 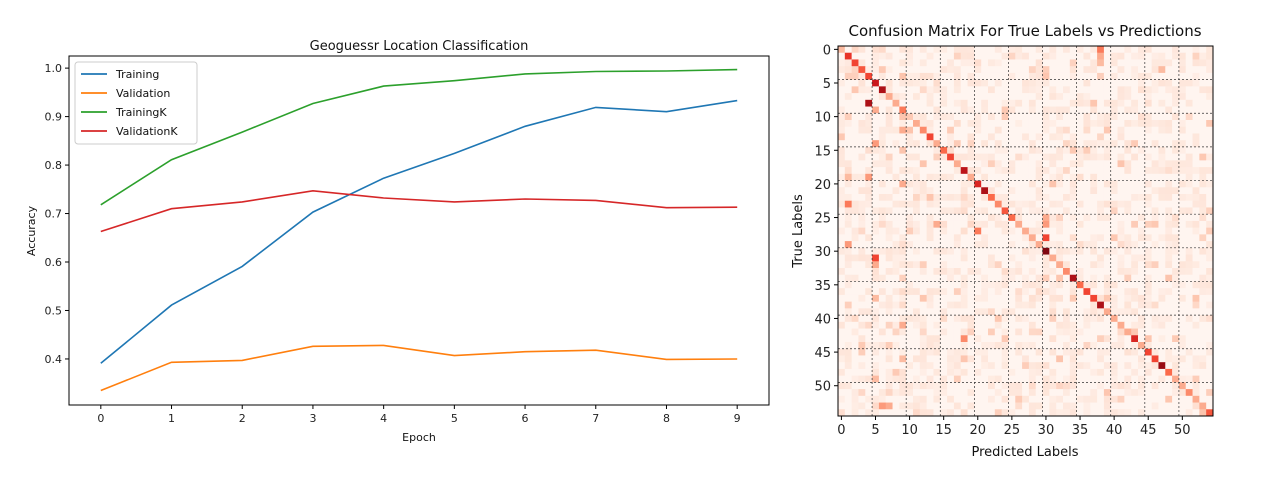 What do you see at coordinates (143, 93) in the screenshot?
I see `chart1-legend-label: Validation` at bounding box center [143, 93].